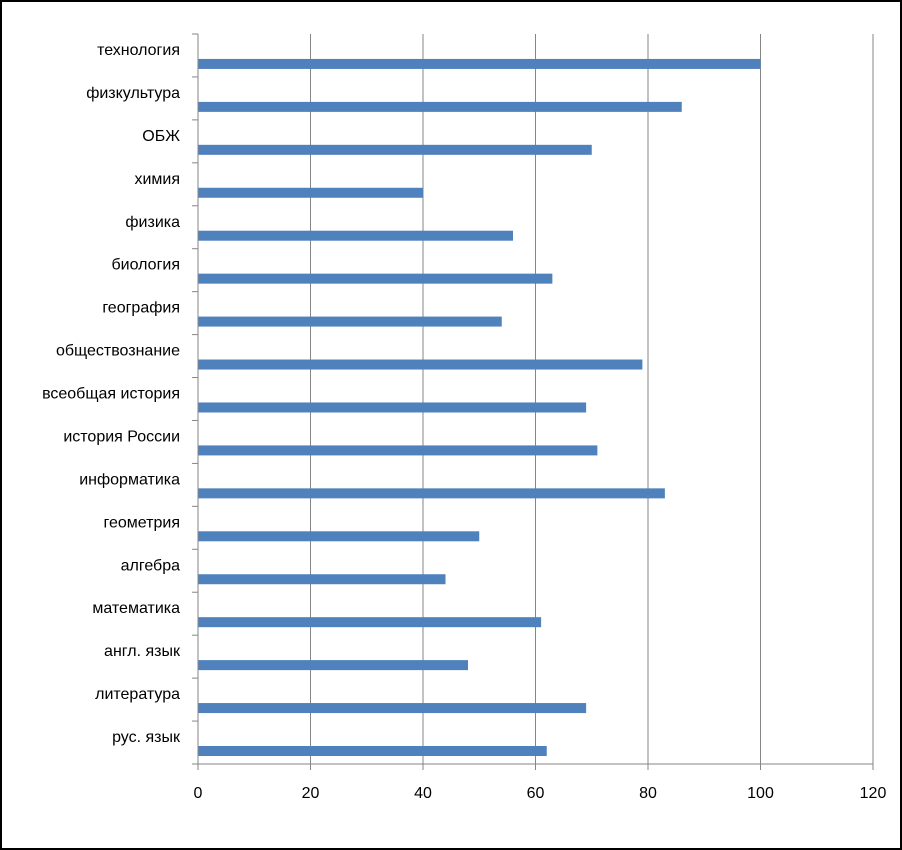 The height and width of the screenshot is (850, 902). Describe the element at coordinates (129, 479) in the screenshot. I see `y-category-label: информатика` at that location.